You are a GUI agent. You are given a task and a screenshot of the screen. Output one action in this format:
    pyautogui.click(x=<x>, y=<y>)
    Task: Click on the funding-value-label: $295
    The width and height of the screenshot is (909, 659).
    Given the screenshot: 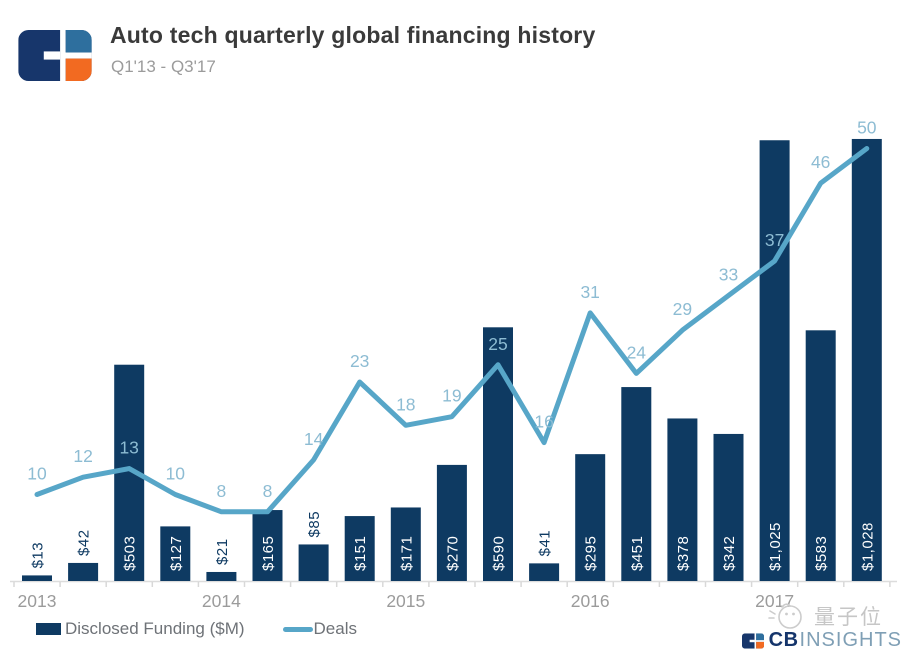 What is the action you would take?
    pyautogui.click(x=591, y=553)
    